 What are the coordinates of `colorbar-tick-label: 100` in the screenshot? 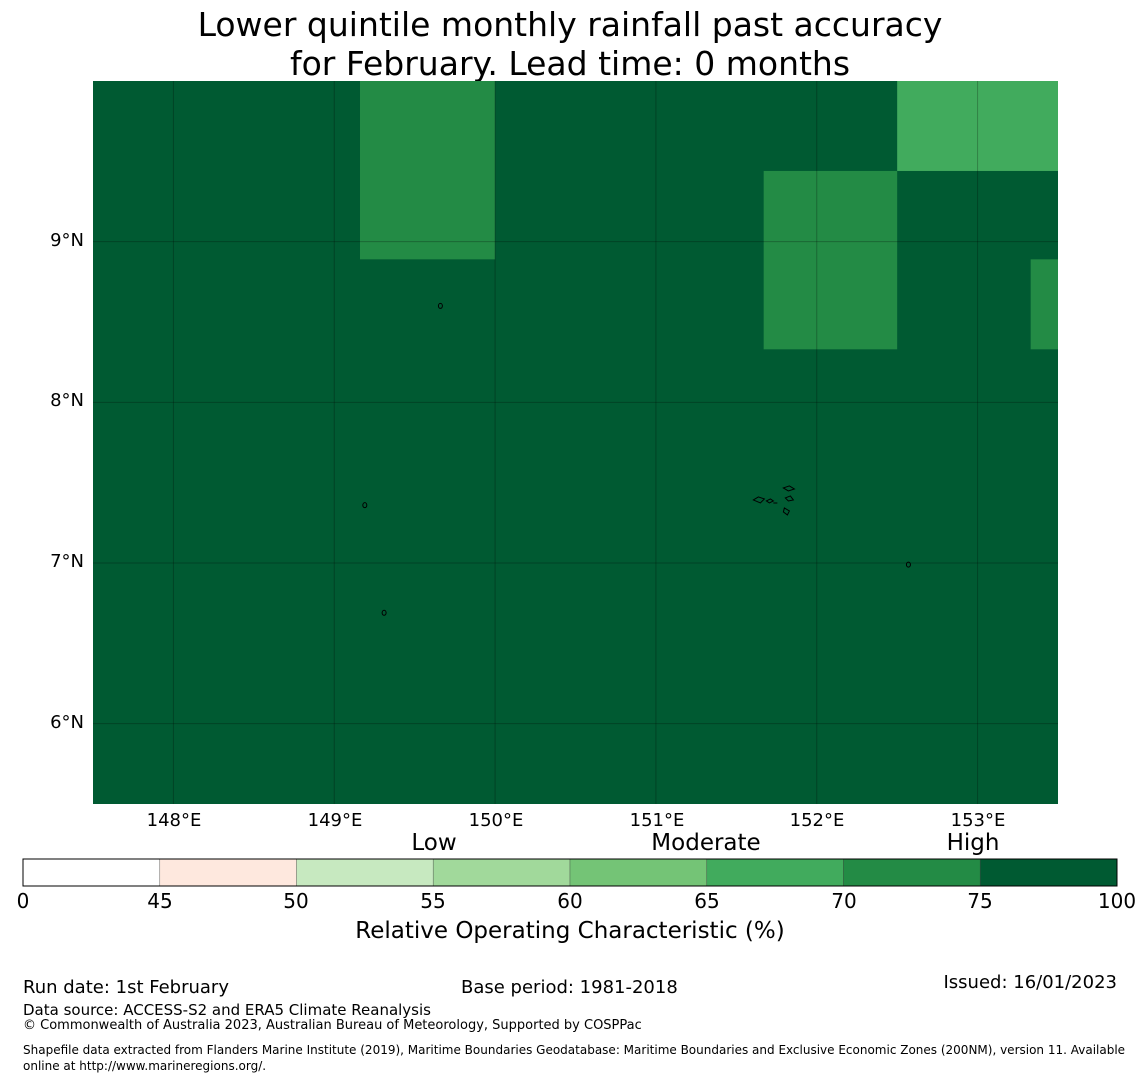 It's located at (1117, 901).